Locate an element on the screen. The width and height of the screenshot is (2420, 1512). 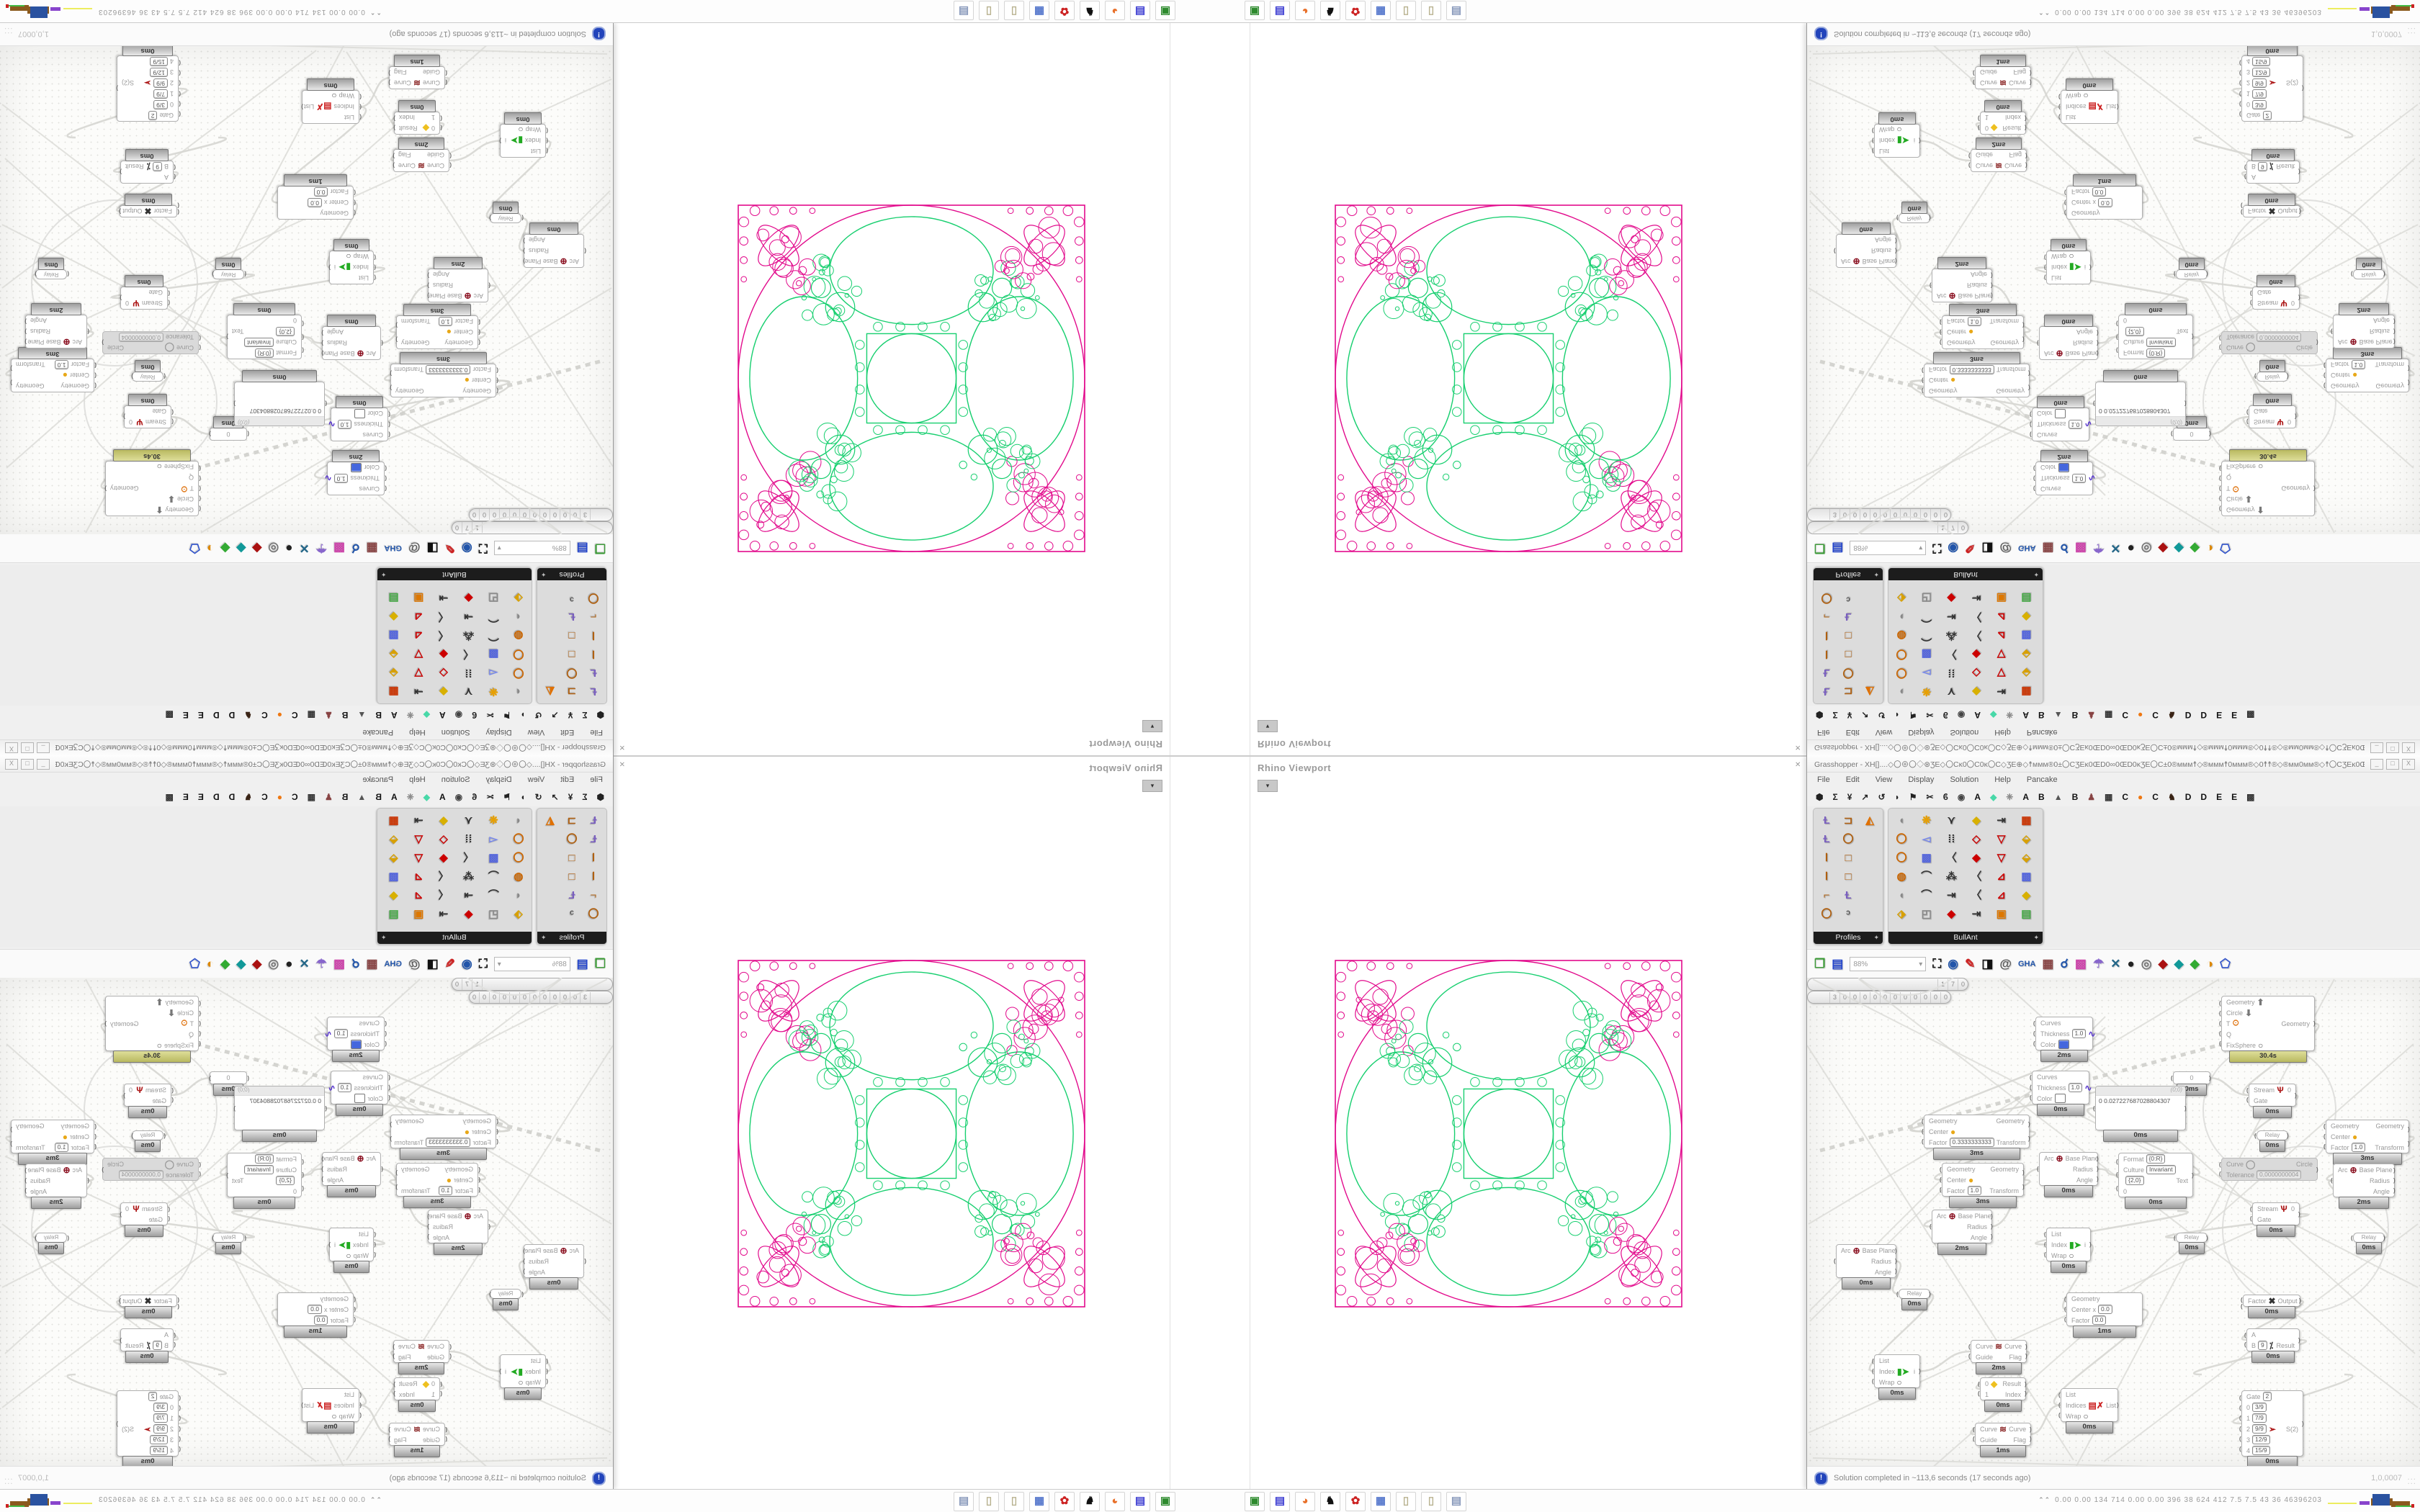
taskbar-launcher-8: ▤ is located at coordinates (1456, 1501).